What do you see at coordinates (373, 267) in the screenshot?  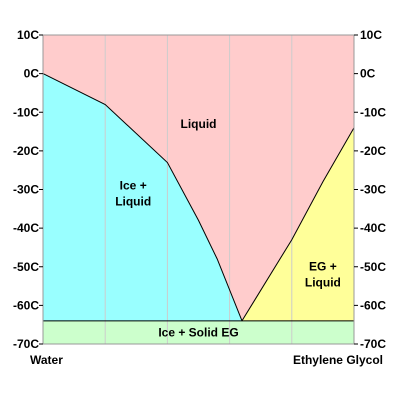 I see `tick-label-right: -50C` at bounding box center [373, 267].